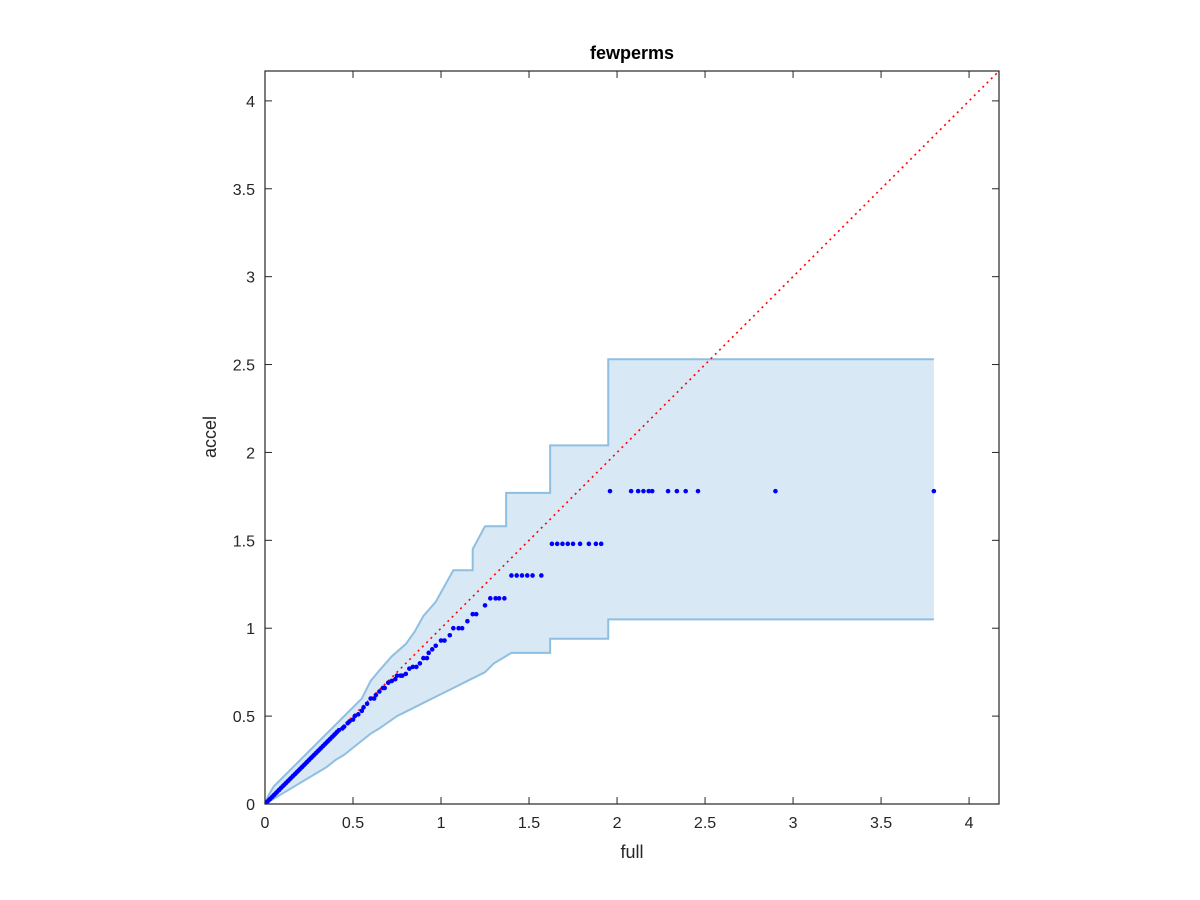 The image size is (1200, 900). What do you see at coordinates (353, 823) in the screenshot?
I see `x-tick-label: 0.5` at bounding box center [353, 823].